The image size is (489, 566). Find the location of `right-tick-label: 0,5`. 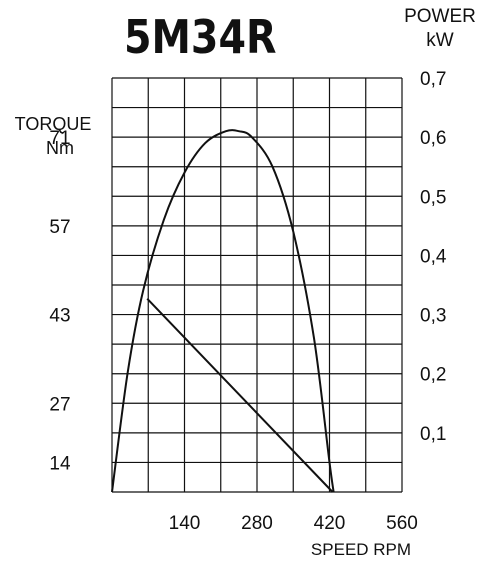

right-tick-label: 0,5 is located at coordinates (433, 197).